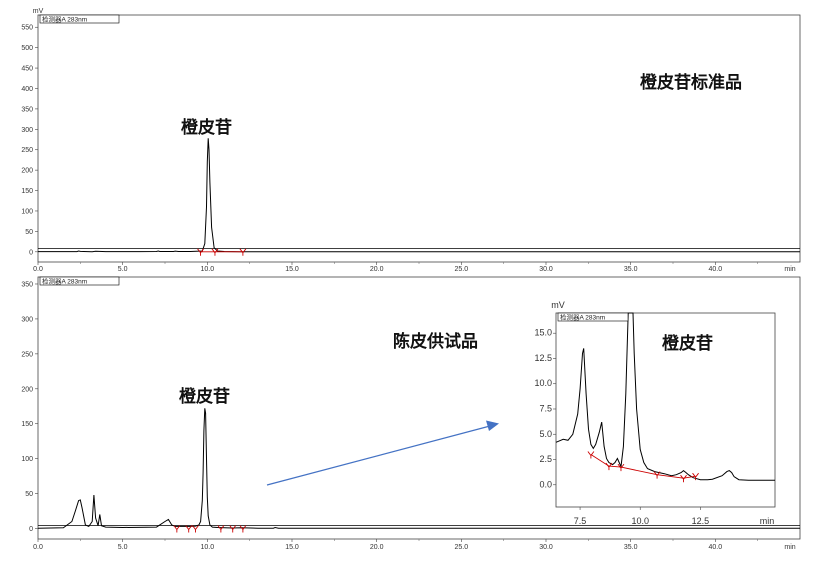 The width and height of the screenshot is (819, 564). Describe the element at coordinates (665, 396) in the screenshot. I see `trace-inset` at that location.